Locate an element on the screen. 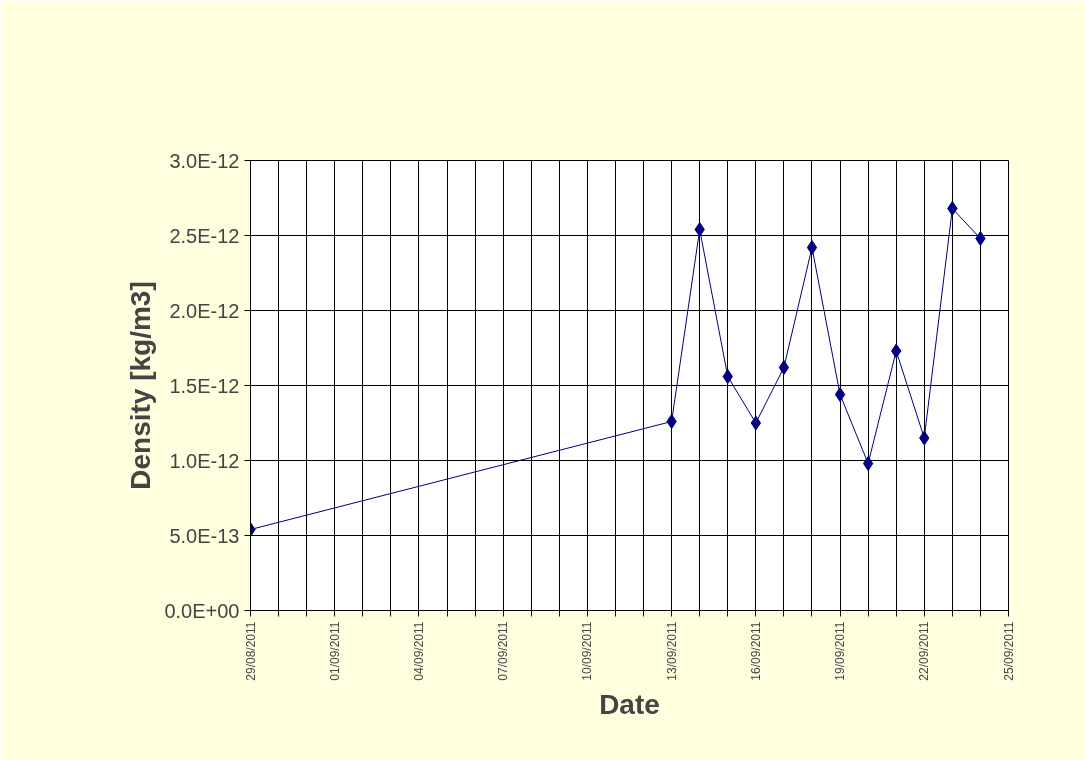 The image size is (1085, 760). y-tick-label: 1.5E-12 is located at coordinates (204, 385).